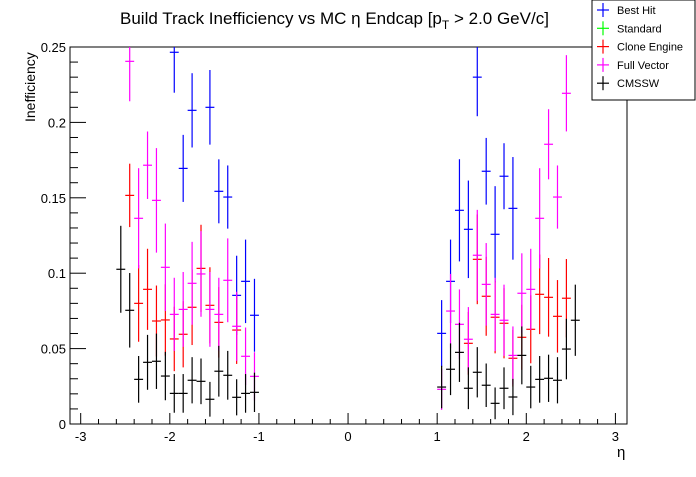  I want to click on legend-entry: Full Vector, so click(633, 64).